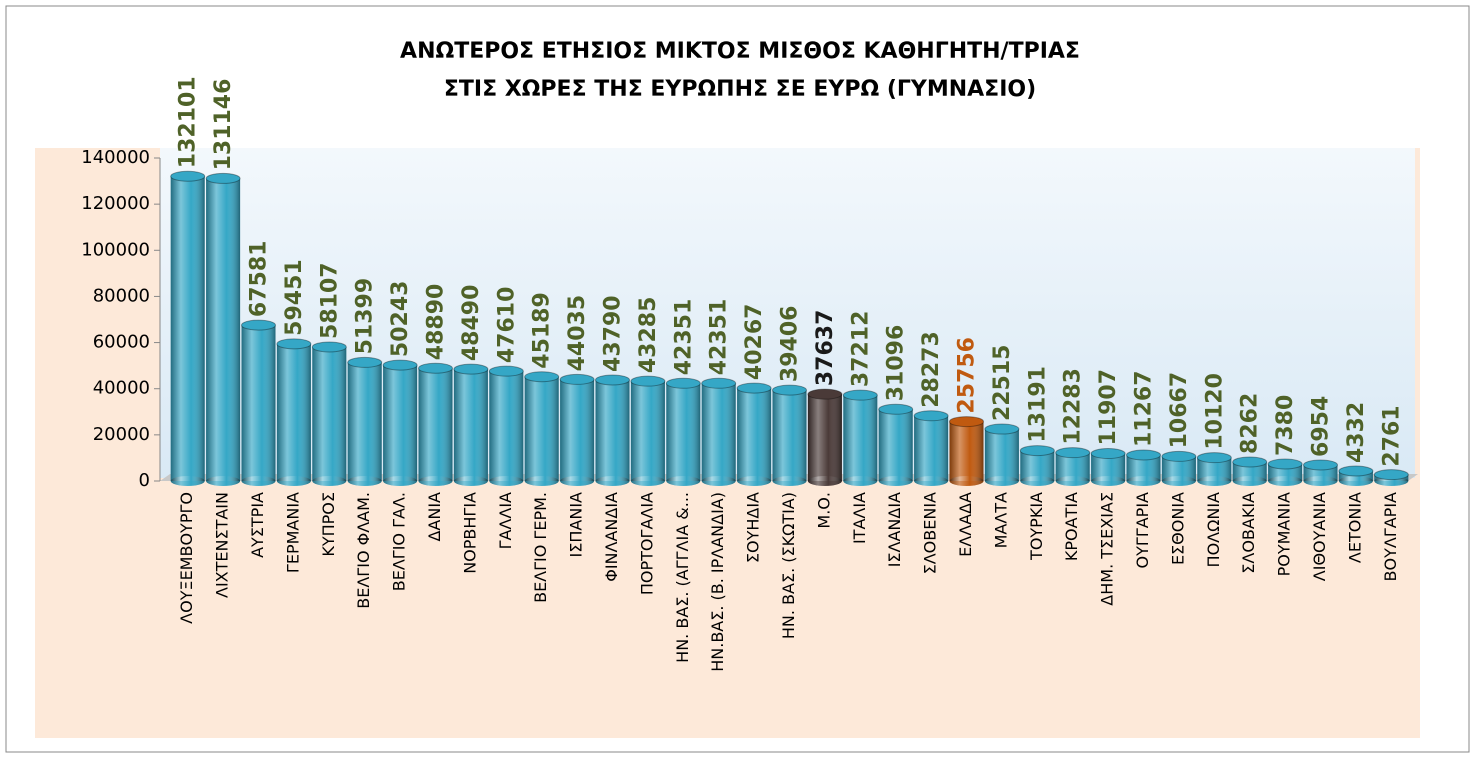 The image size is (1474, 758). I want to click on value-label: 131146, so click(223, 125).